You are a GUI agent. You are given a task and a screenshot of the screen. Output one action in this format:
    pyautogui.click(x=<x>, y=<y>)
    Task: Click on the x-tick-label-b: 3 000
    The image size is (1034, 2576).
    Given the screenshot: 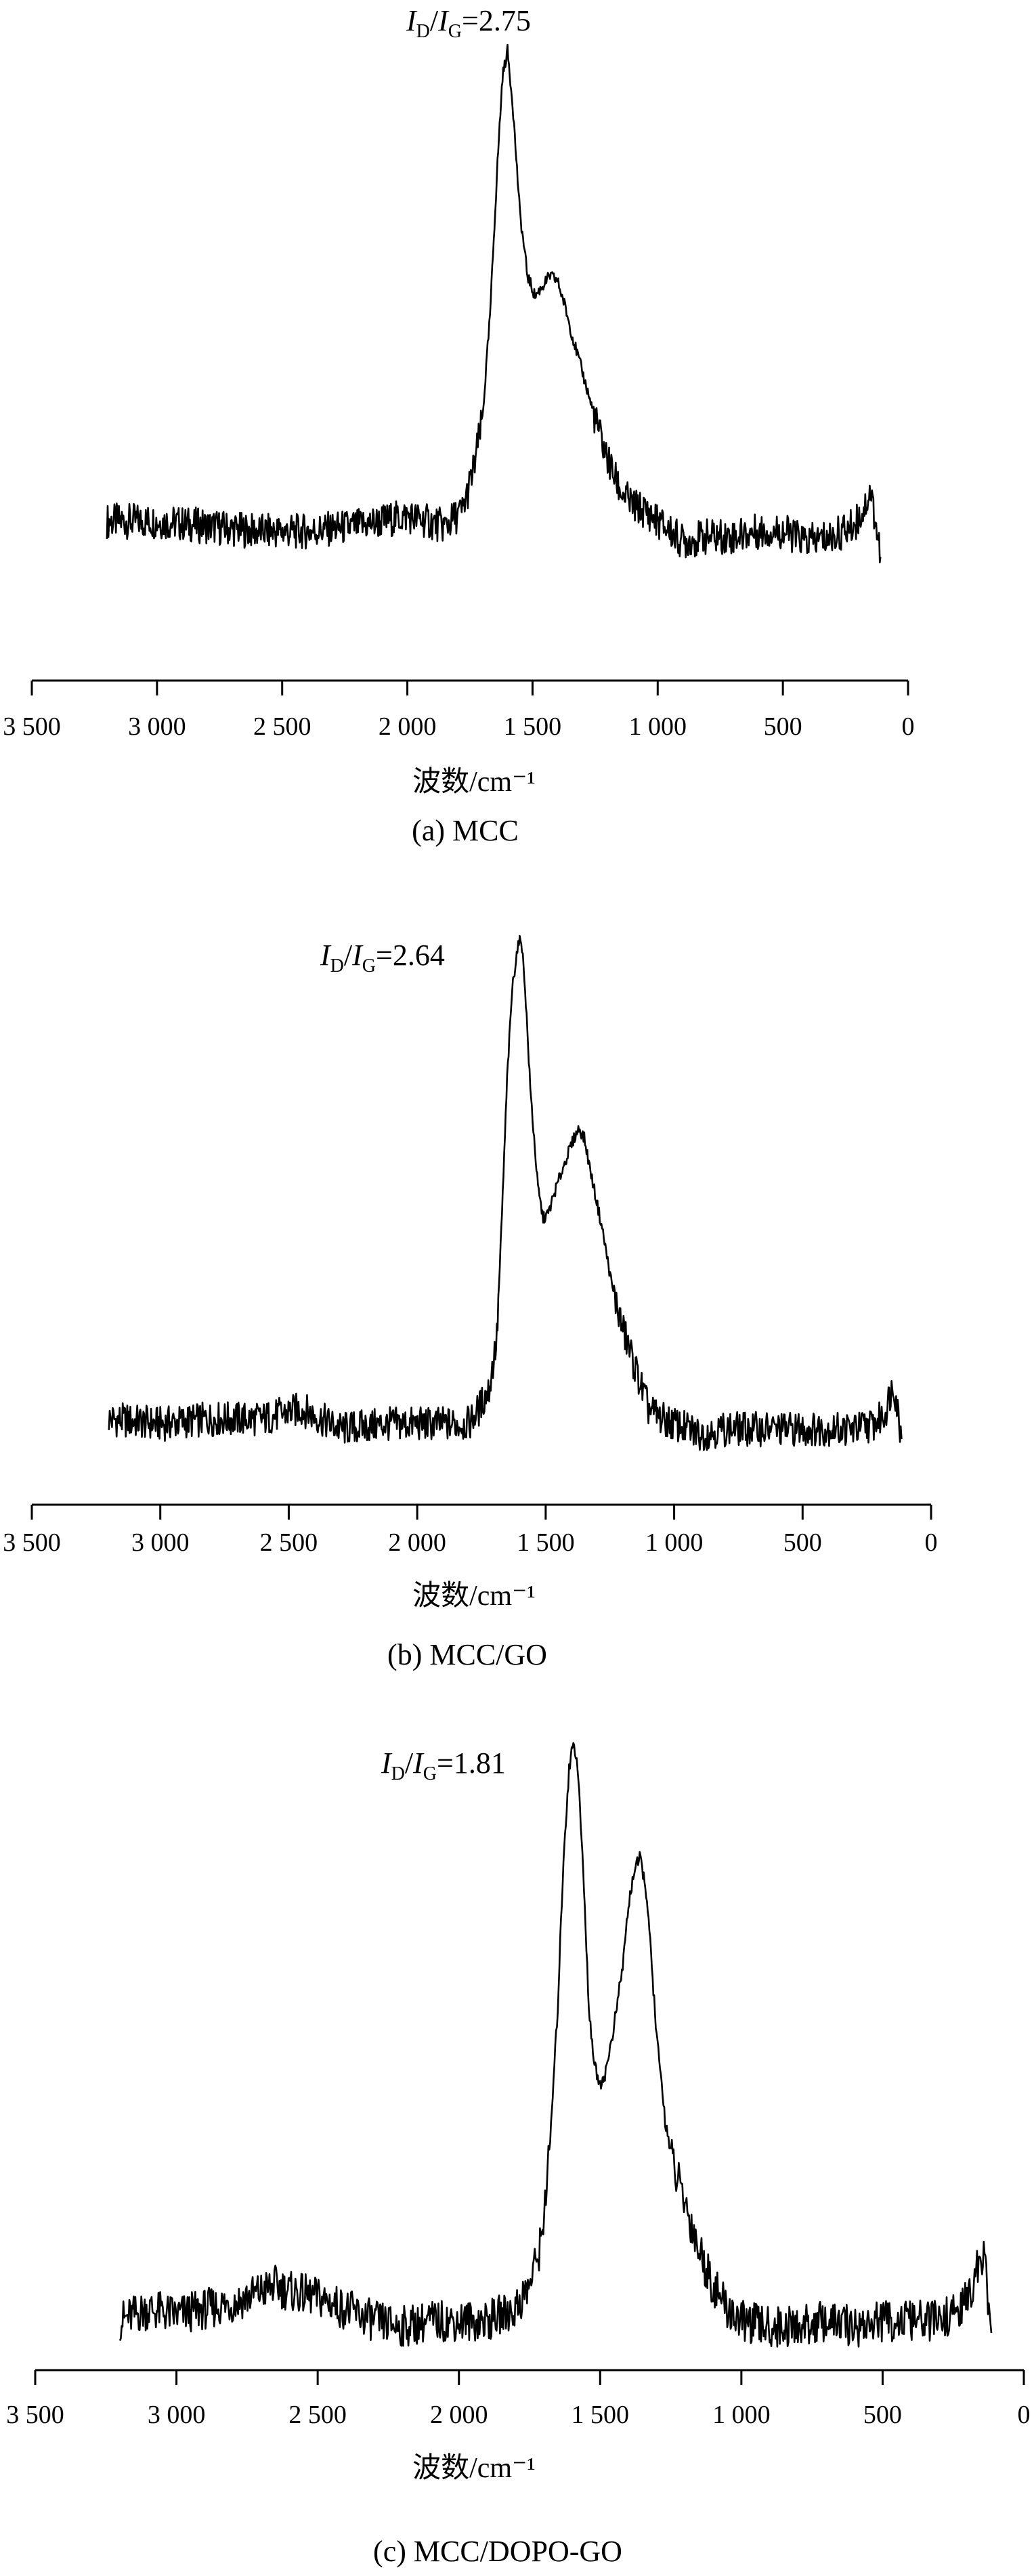 What is the action you would take?
    pyautogui.click(x=160, y=1542)
    